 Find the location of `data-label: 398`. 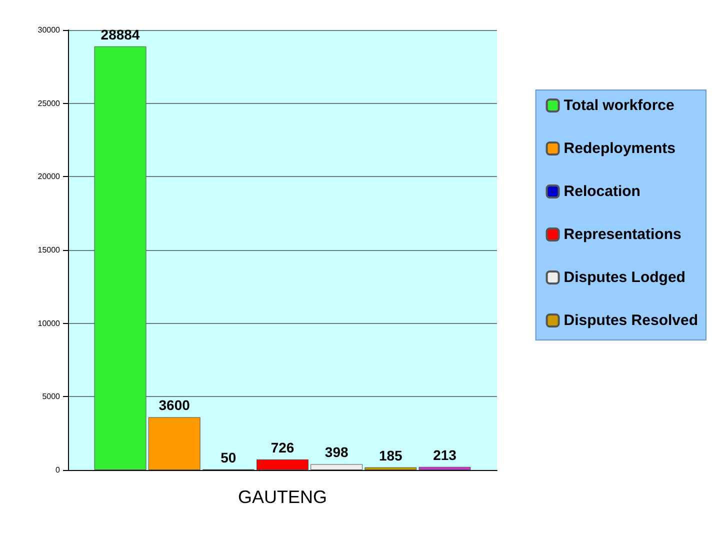

data-label: 398 is located at coordinates (336, 452).